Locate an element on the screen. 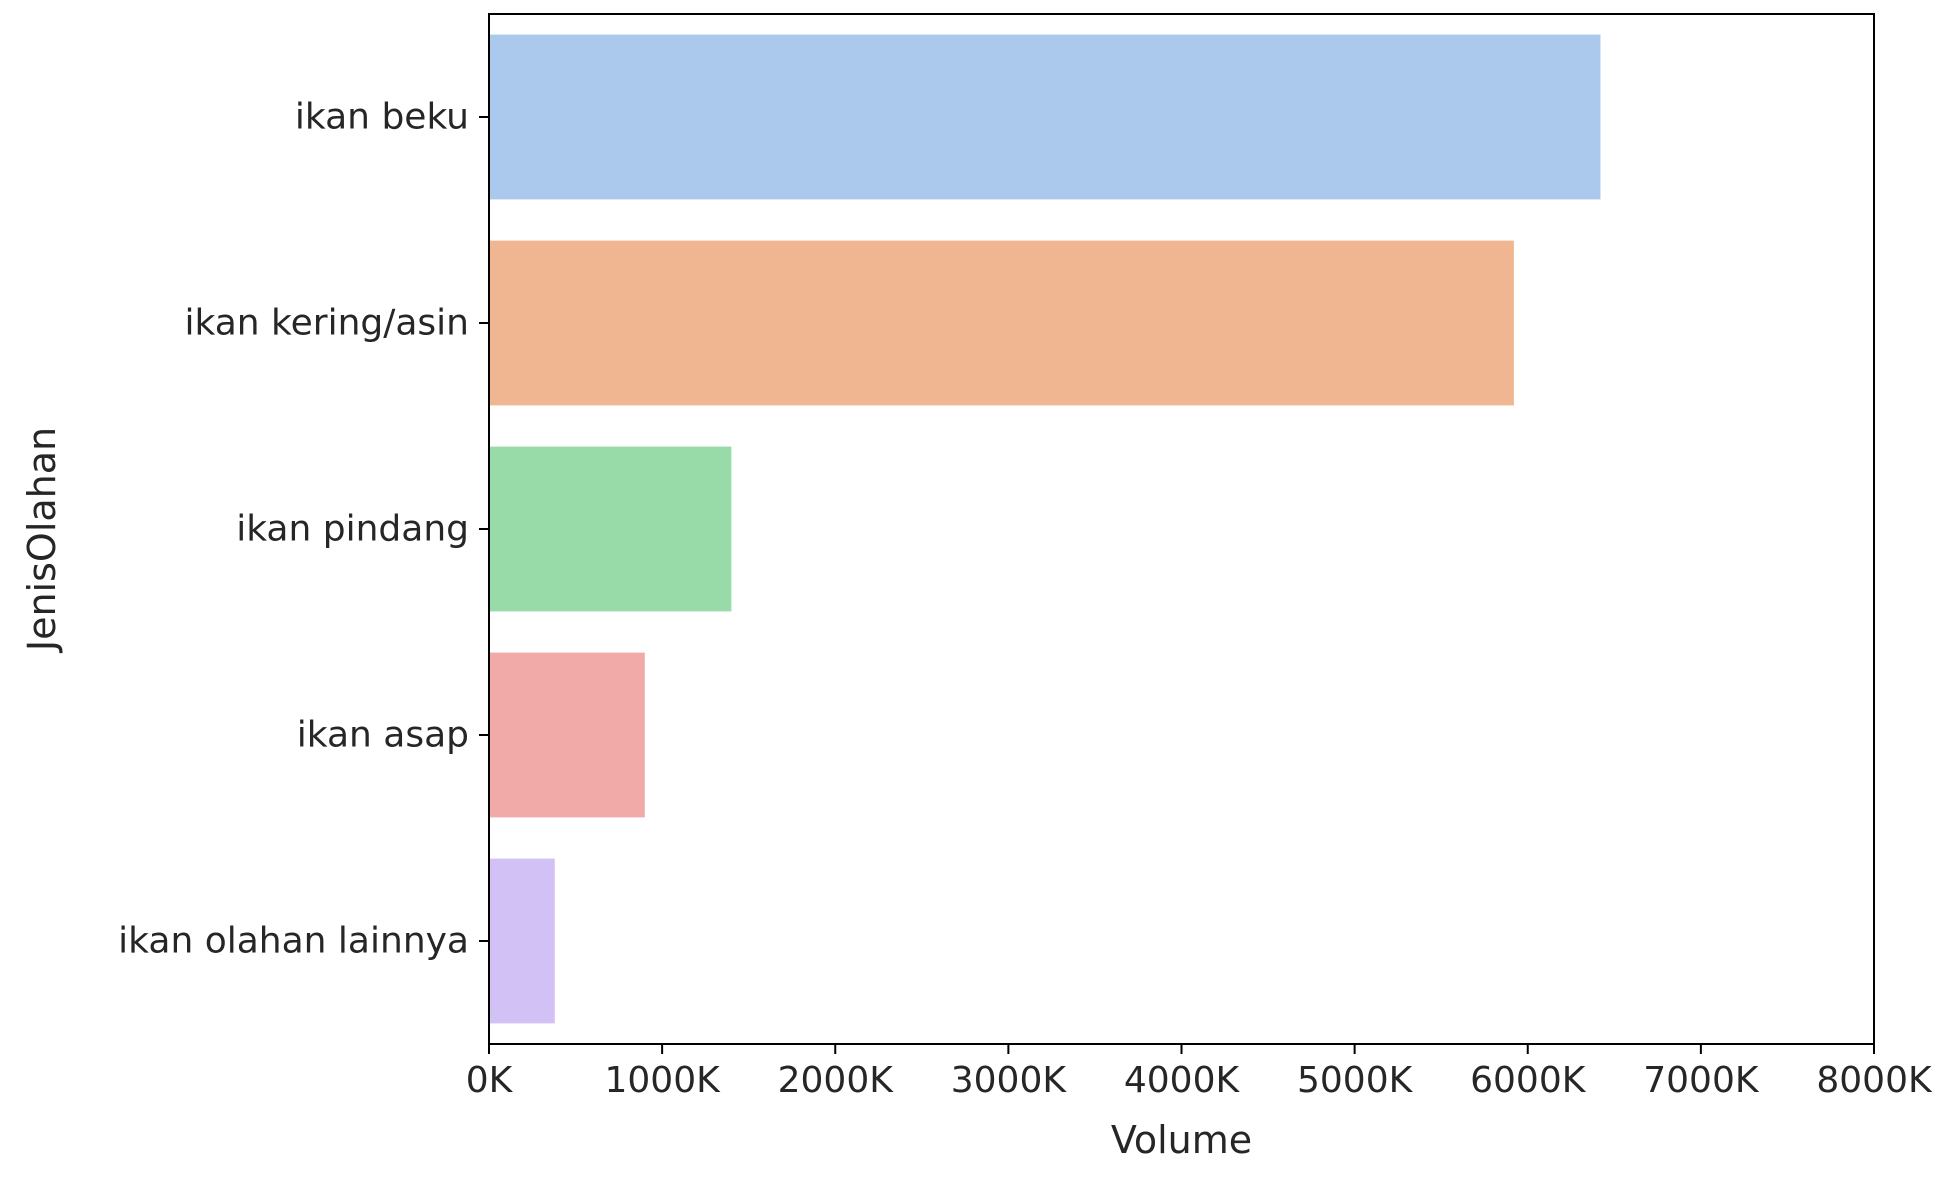 Image resolution: width=1952 pixels, height=1191 pixels. y-tick-label: ikan kering/asin is located at coordinates (327, 323).